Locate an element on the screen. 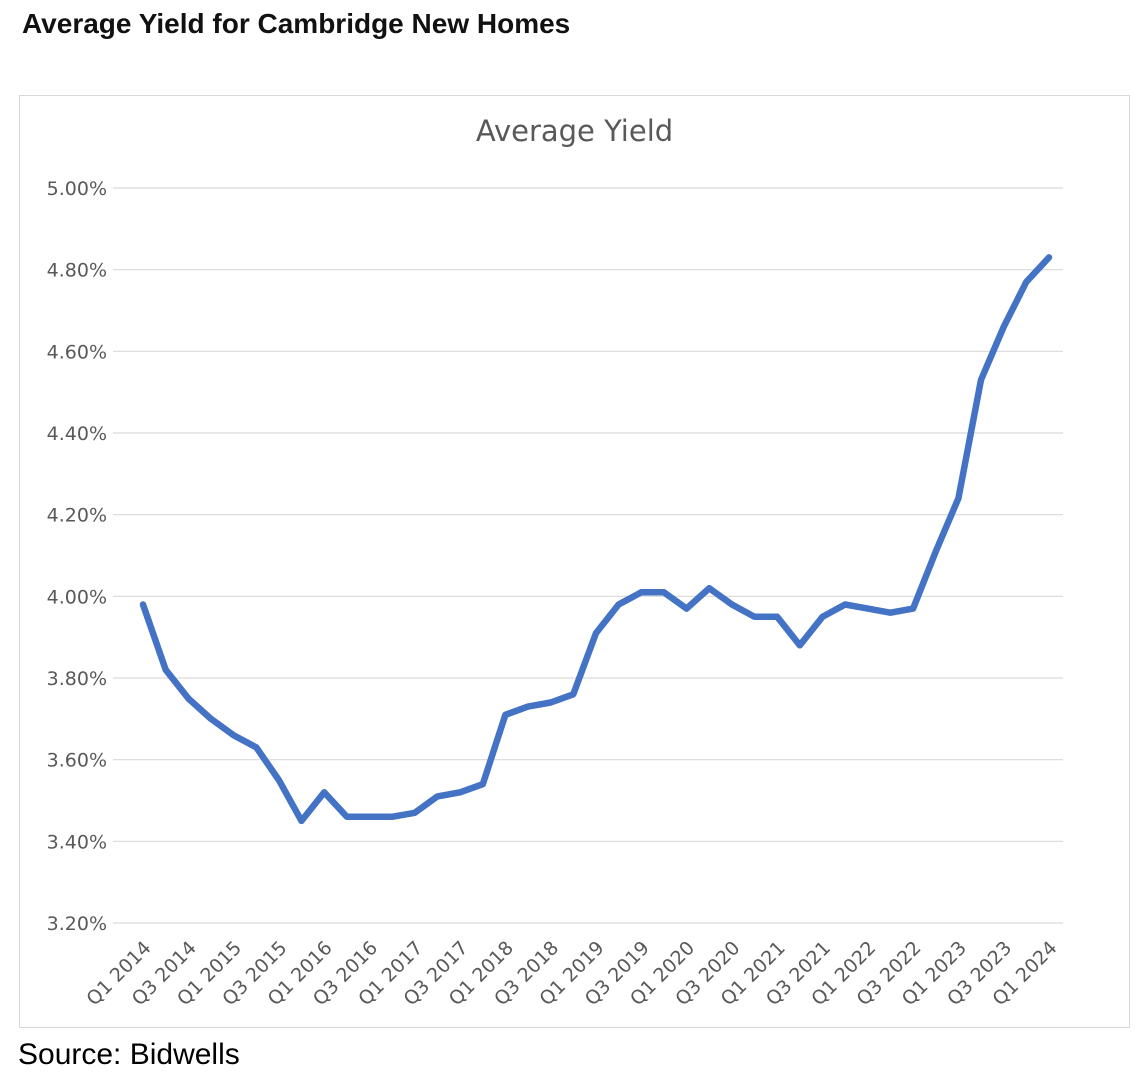 The height and width of the screenshot is (1084, 1148). y-tick-label: 3.80% is located at coordinates (77, 679).